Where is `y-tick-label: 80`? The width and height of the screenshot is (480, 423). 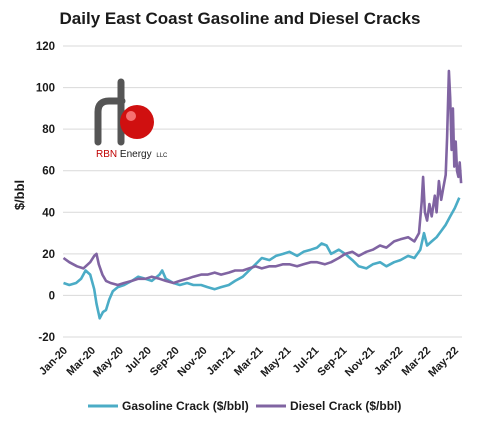
y-tick-label: 80 is located at coordinates (48, 130).